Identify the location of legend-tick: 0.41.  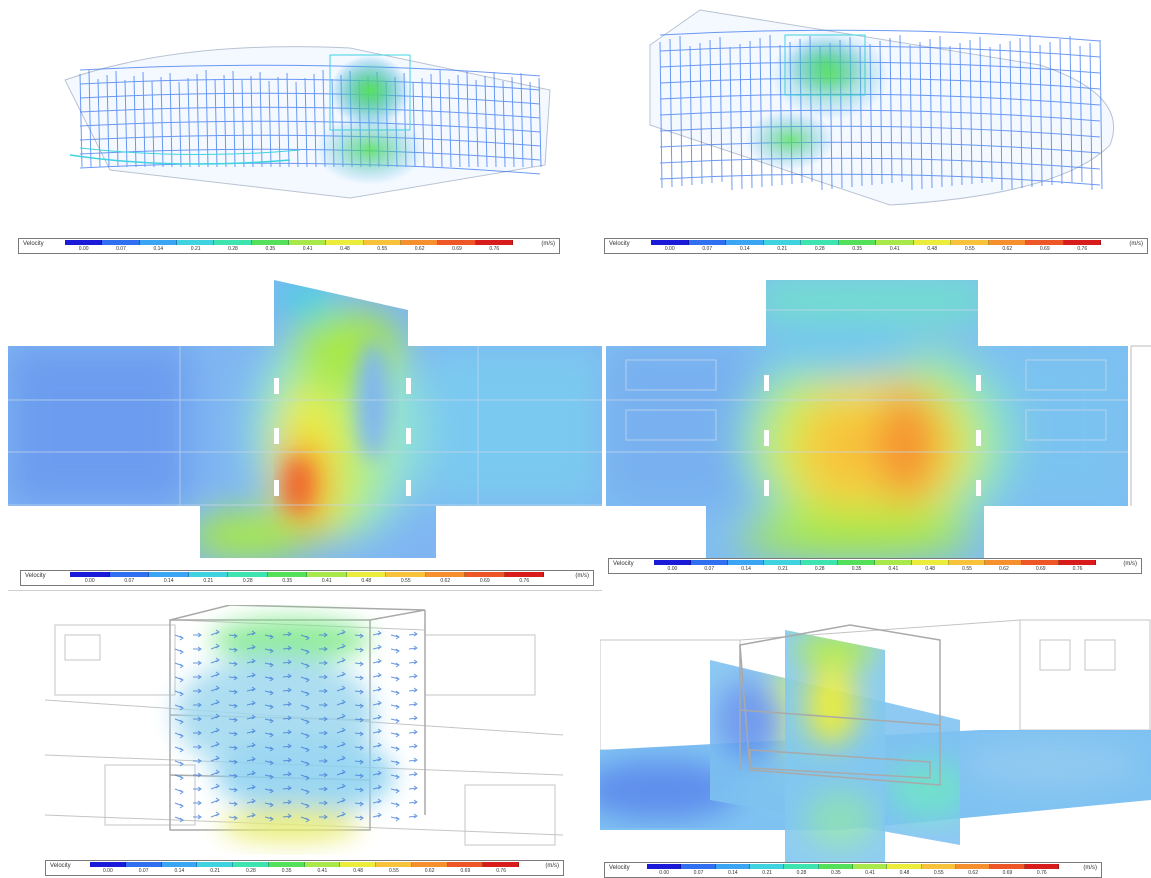
(893, 569).